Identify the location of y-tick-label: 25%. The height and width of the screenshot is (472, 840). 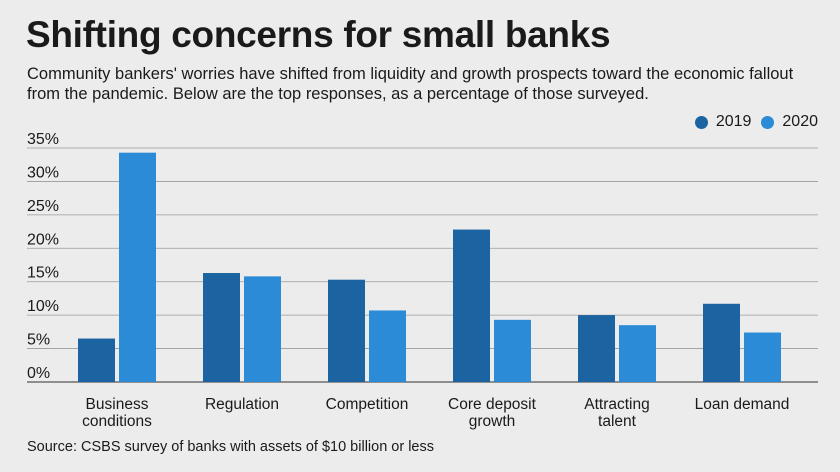
(43, 206).